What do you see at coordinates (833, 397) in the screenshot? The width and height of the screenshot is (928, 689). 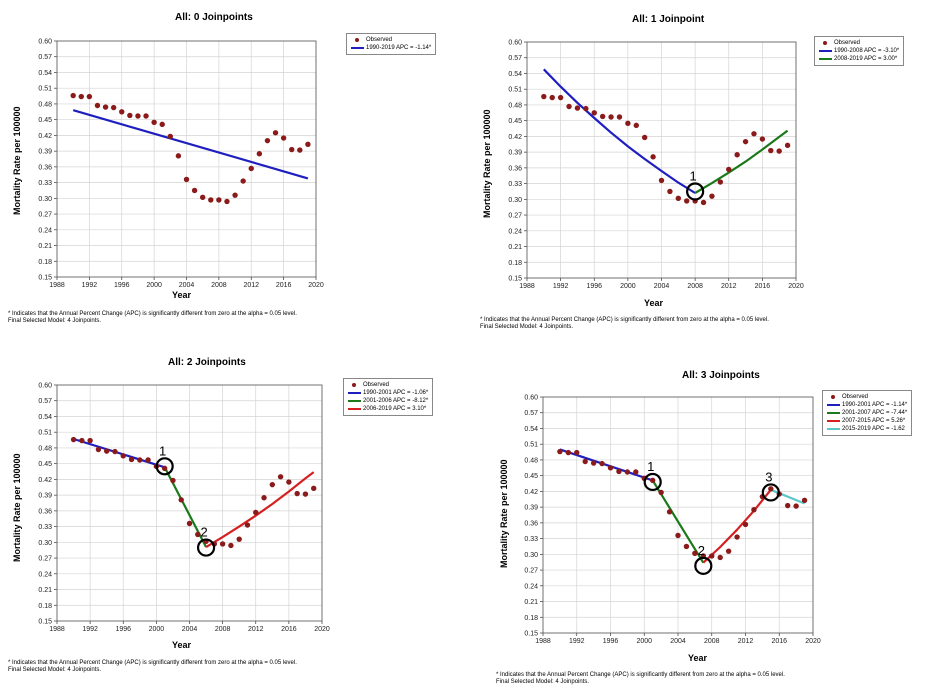 I see `legend-marker-icon` at bounding box center [833, 397].